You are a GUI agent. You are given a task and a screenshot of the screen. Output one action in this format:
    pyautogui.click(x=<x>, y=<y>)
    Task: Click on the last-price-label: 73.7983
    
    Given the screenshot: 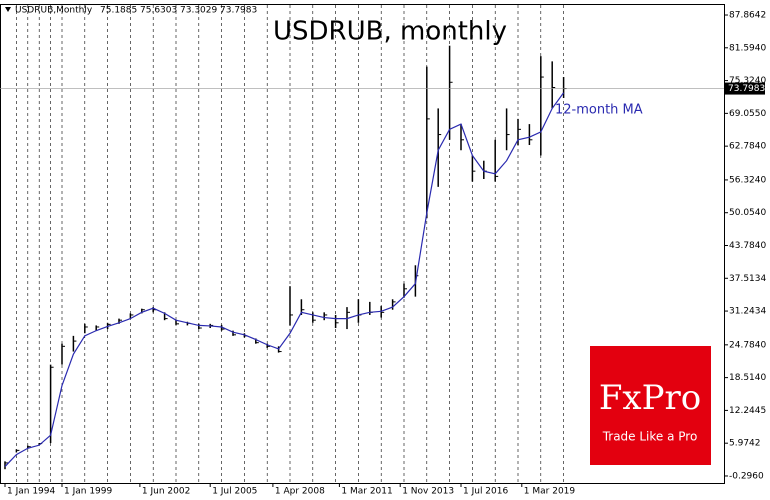 What is the action you would take?
    pyautogui.click(x=746, y=89)
    